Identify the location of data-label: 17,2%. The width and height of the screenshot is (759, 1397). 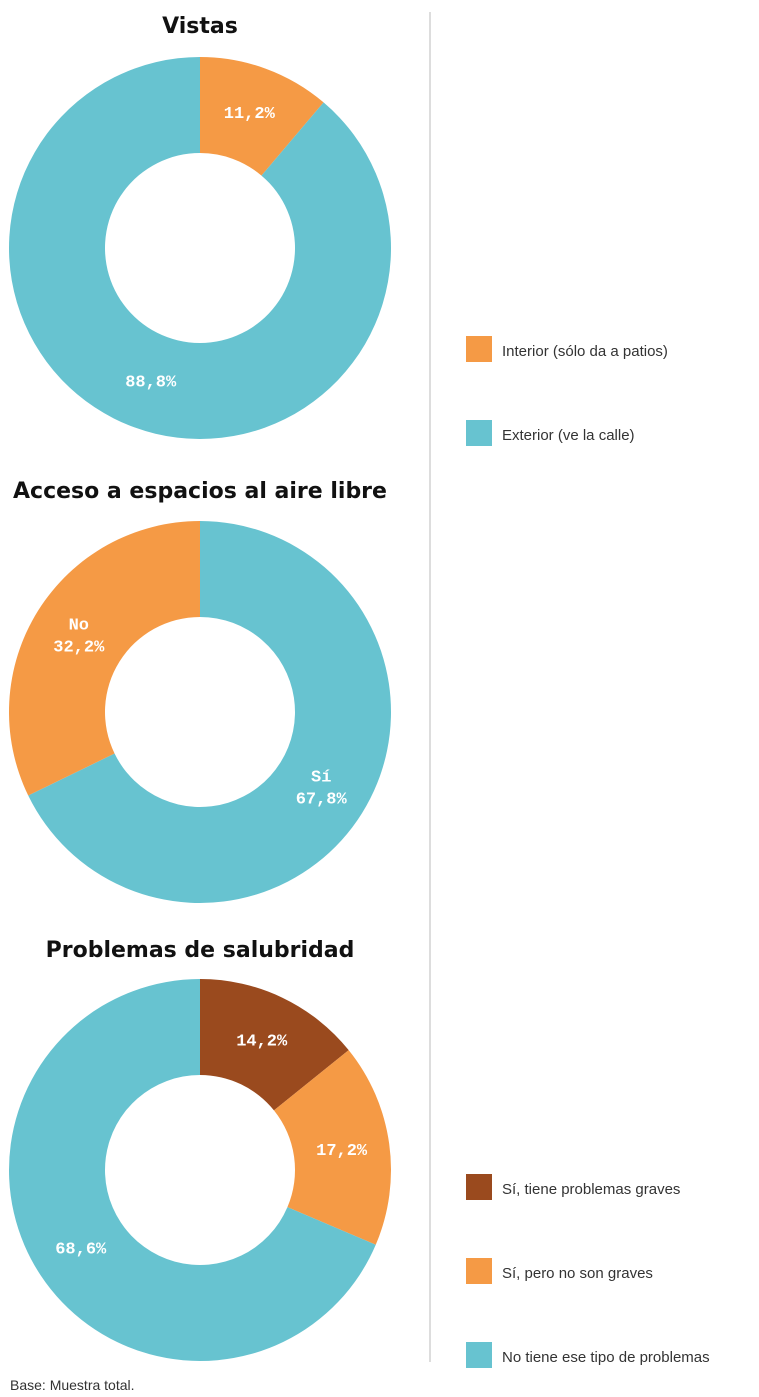
(342, 1151).